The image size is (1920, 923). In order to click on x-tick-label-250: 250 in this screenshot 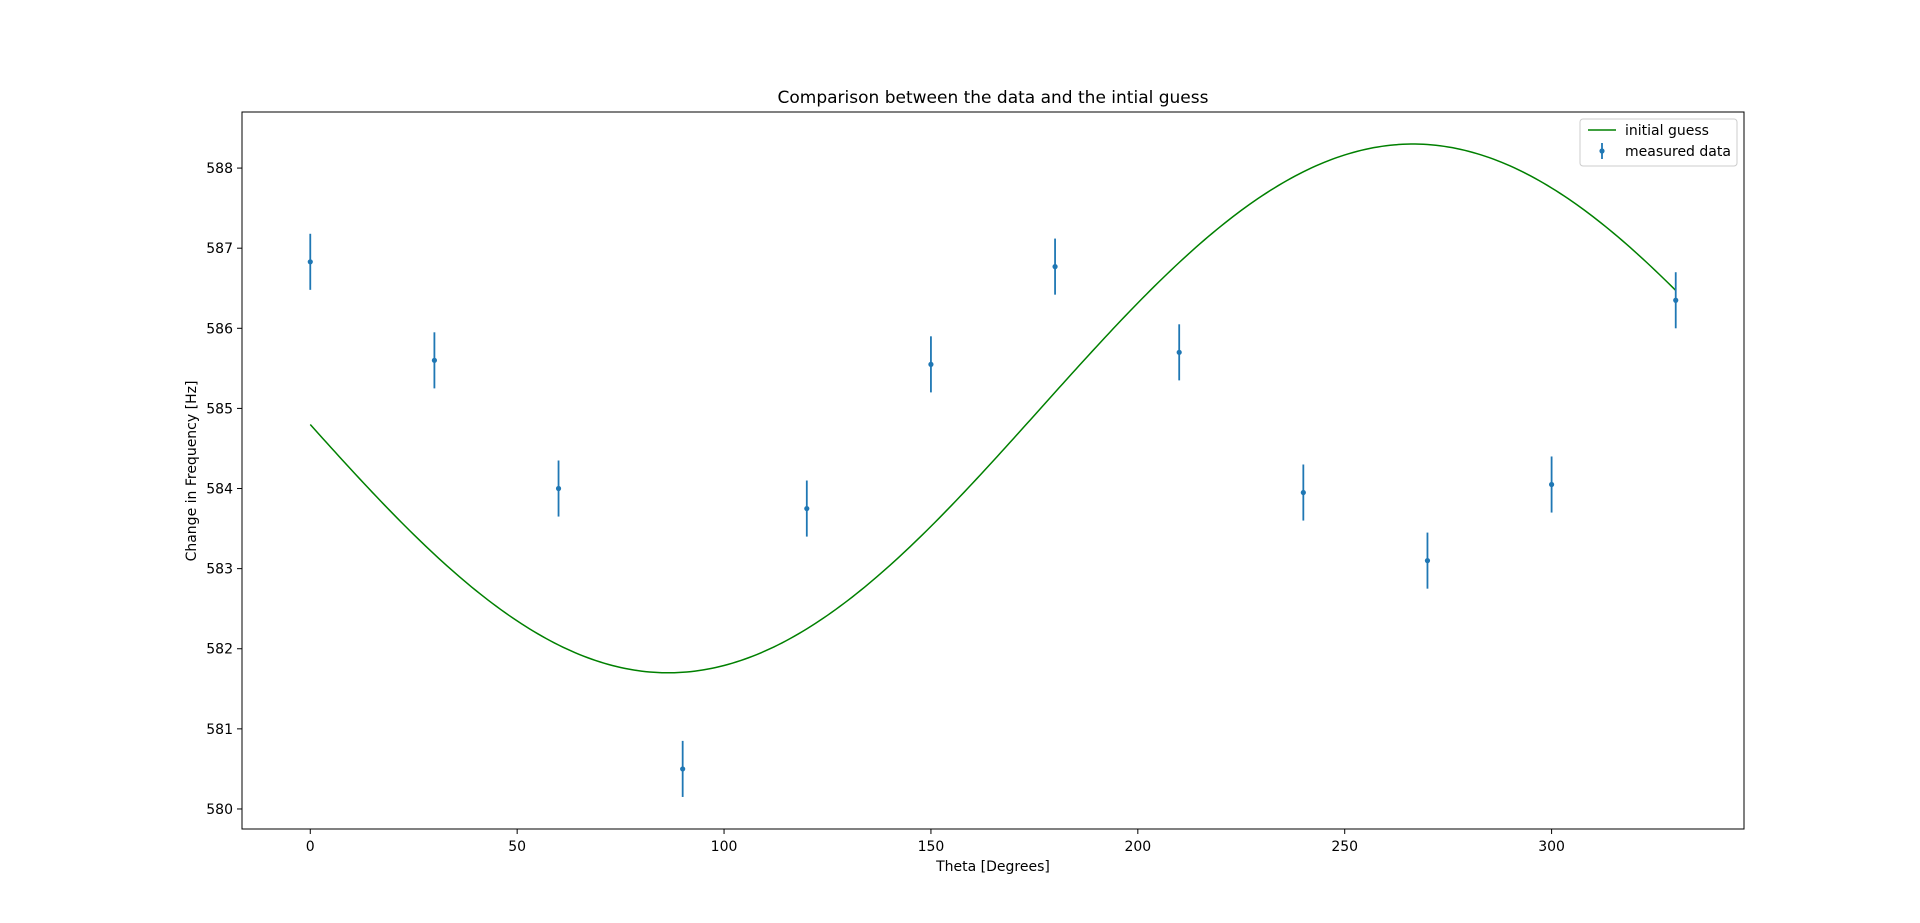, I will do `click(1344, 847)`.